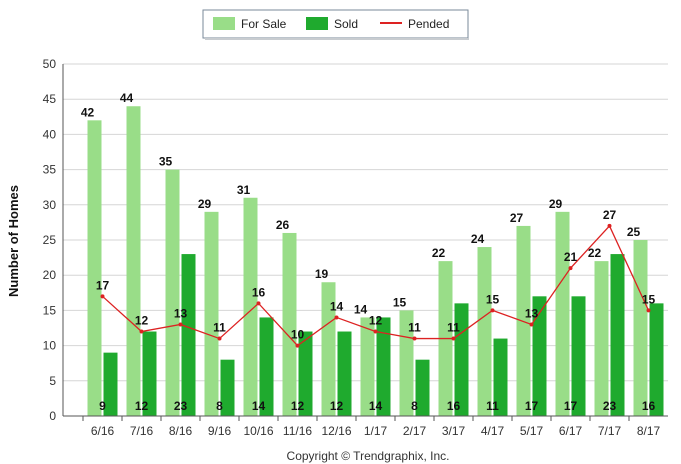 The height and width of the screenshot is (464, 681). I want to click on data-label-pended: 10, so click(298, 335).